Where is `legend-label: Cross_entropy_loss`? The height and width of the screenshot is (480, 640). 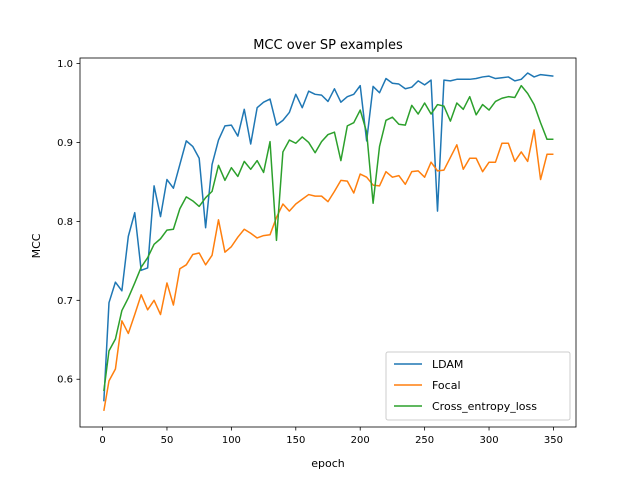 legend-label: Cross_entropy_loss is located at coordinates (484, 406).